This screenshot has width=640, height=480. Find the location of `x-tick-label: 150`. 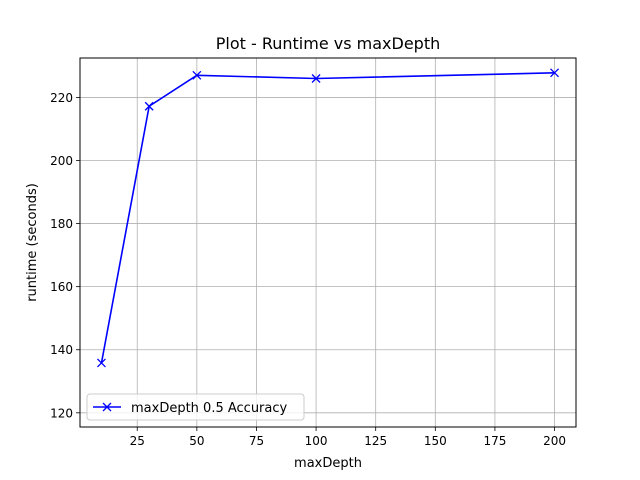

x-tick-label: 150 is located at coordinates (435, 441).